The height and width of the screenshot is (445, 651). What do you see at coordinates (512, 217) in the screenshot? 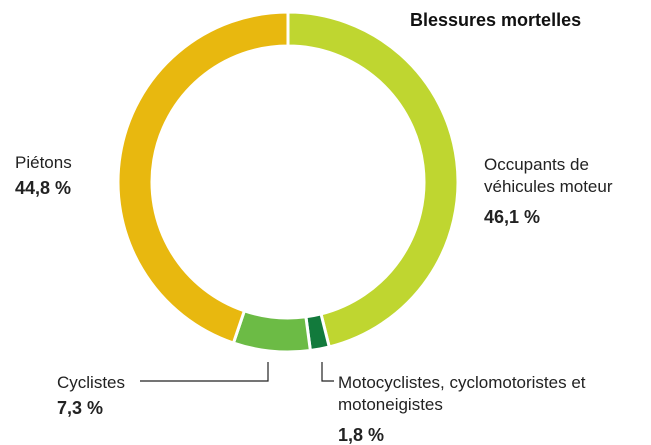
I see `value-label: 46,1 %` at bounding box center [512, 217].